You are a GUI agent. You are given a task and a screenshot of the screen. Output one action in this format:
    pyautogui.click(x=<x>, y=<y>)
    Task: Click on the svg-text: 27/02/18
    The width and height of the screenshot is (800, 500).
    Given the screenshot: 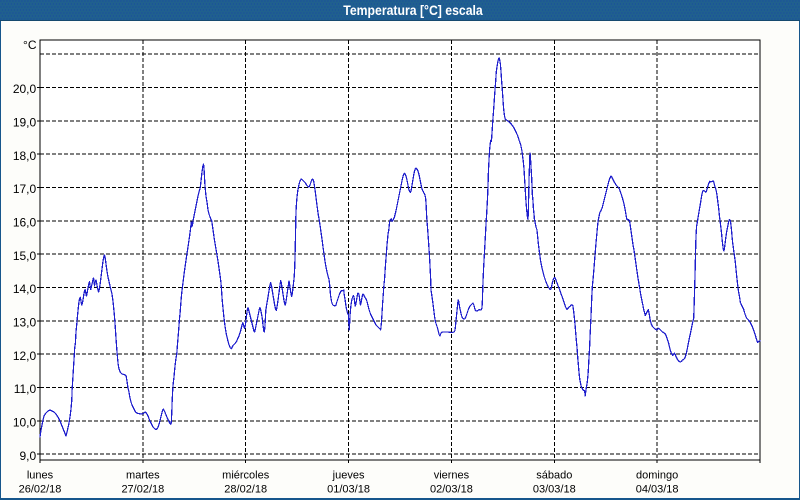 What is the action you would take?
    pyautogui.click(x=142, y=490)
    